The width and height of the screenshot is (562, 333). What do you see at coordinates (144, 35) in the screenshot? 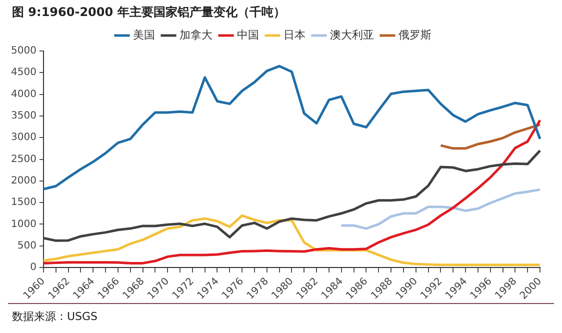
I see `legend-label: 美国` at bounding box center [144, 35].